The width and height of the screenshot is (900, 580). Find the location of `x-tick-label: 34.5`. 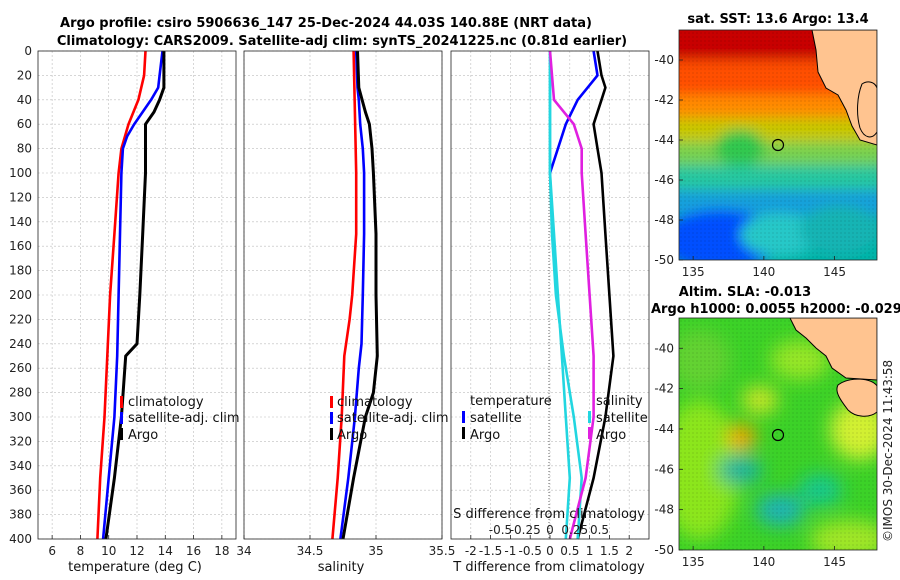

x-tick-label: 34.5 is located at coordinates (310, 551).